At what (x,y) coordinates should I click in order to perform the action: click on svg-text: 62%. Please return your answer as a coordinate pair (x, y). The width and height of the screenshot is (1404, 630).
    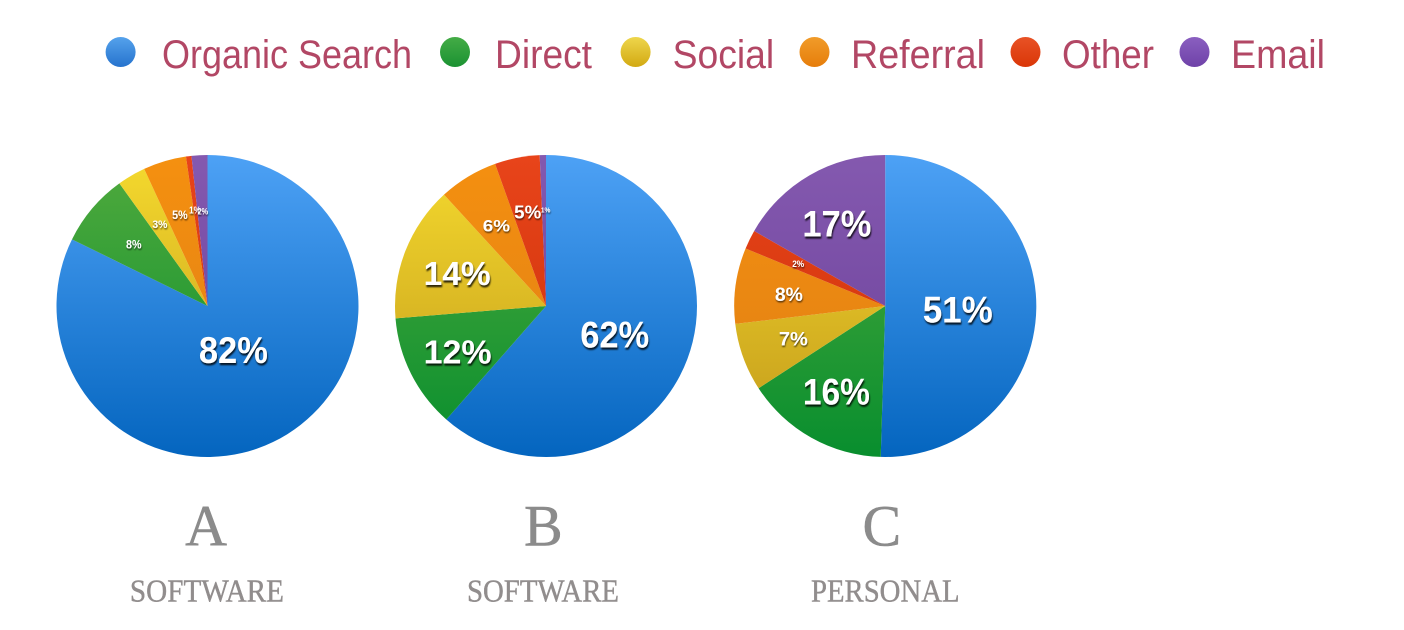
    Looking at the image, I should click on (614, 334).